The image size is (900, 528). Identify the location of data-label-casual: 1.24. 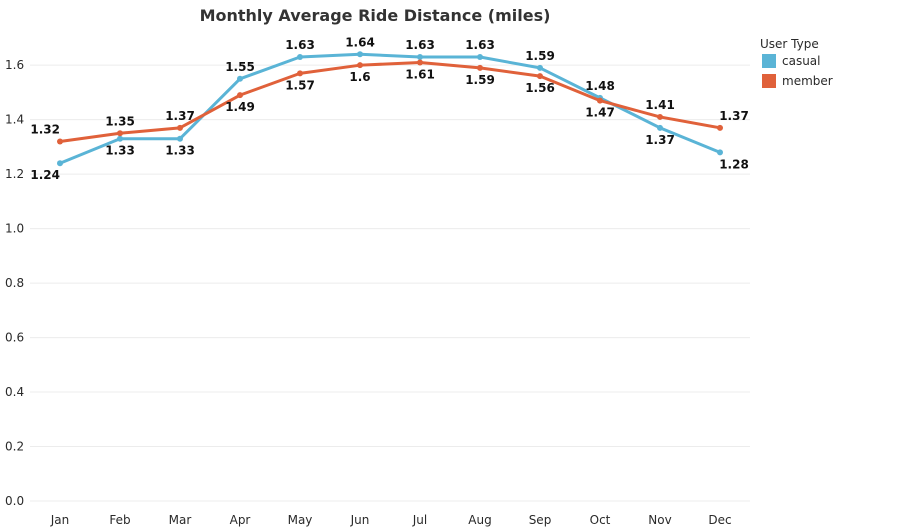
(45, 175).